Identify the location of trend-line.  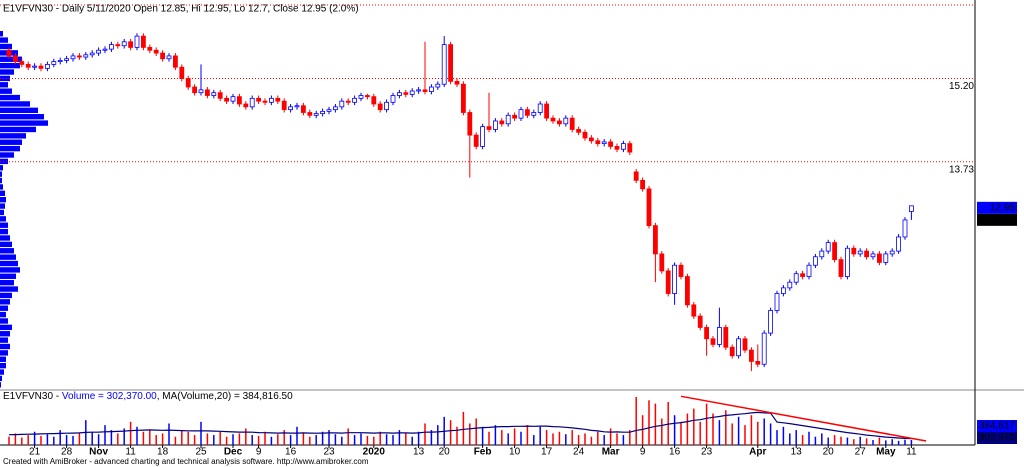
(803, 418).